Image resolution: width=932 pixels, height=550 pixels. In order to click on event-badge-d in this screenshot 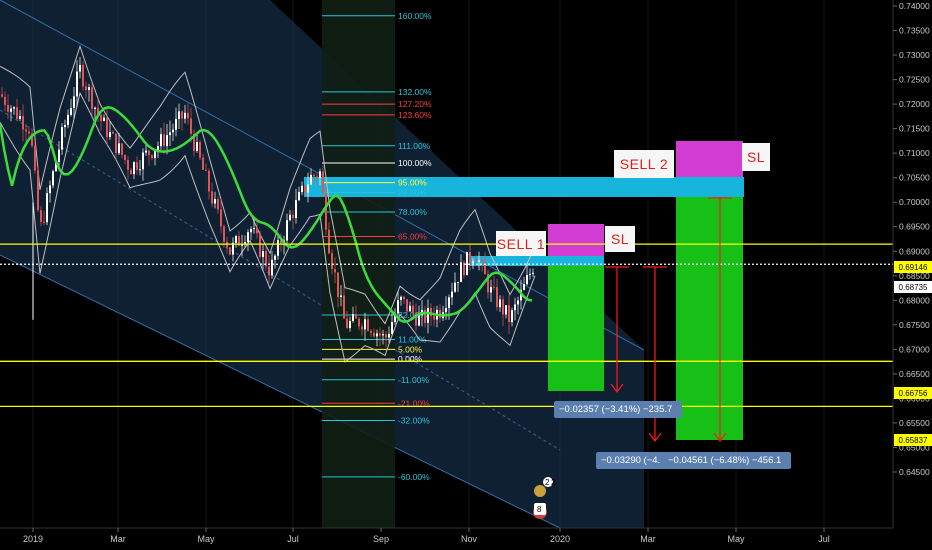, I will do `click(540, 509)`.